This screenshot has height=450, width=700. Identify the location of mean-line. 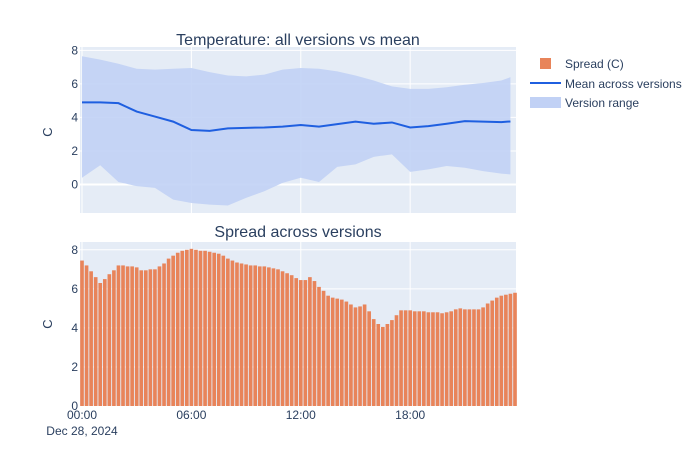
(296, 116).